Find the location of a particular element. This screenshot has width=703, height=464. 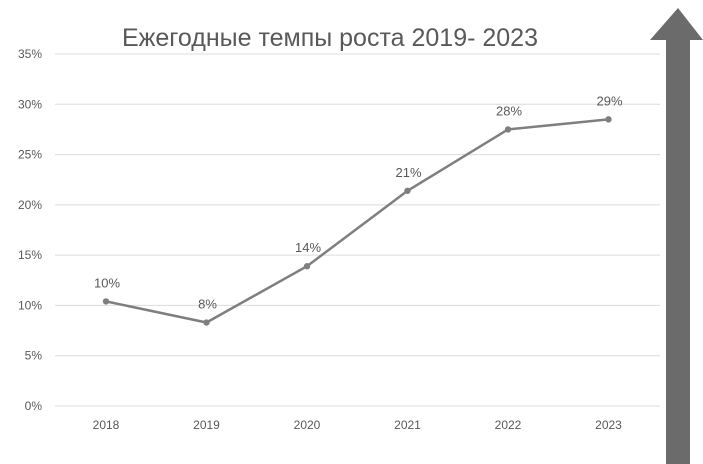

y-tick-label: 0% is located at coordinates (34, 406).